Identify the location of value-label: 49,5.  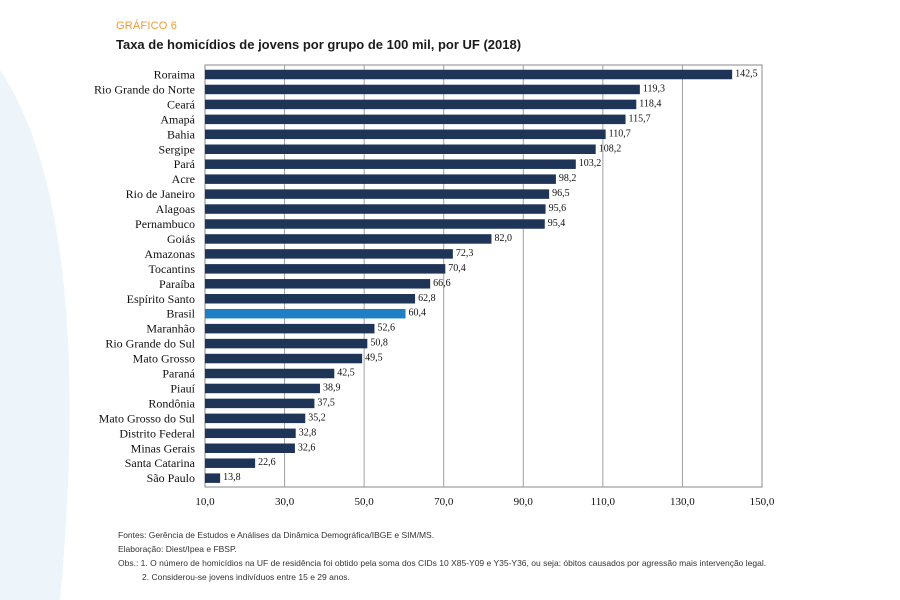
(374, 358).